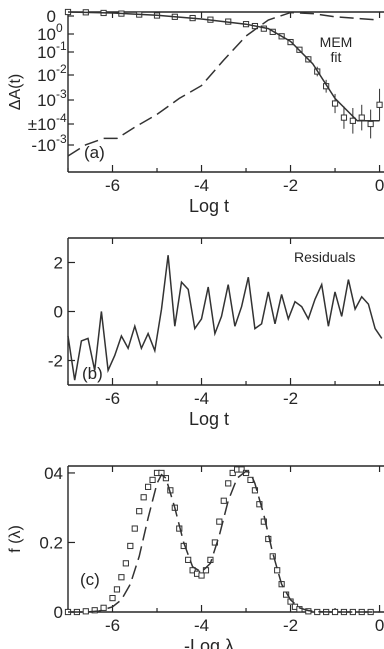  I want to click on x-axis-label: -Log λ, so click(209, 642).